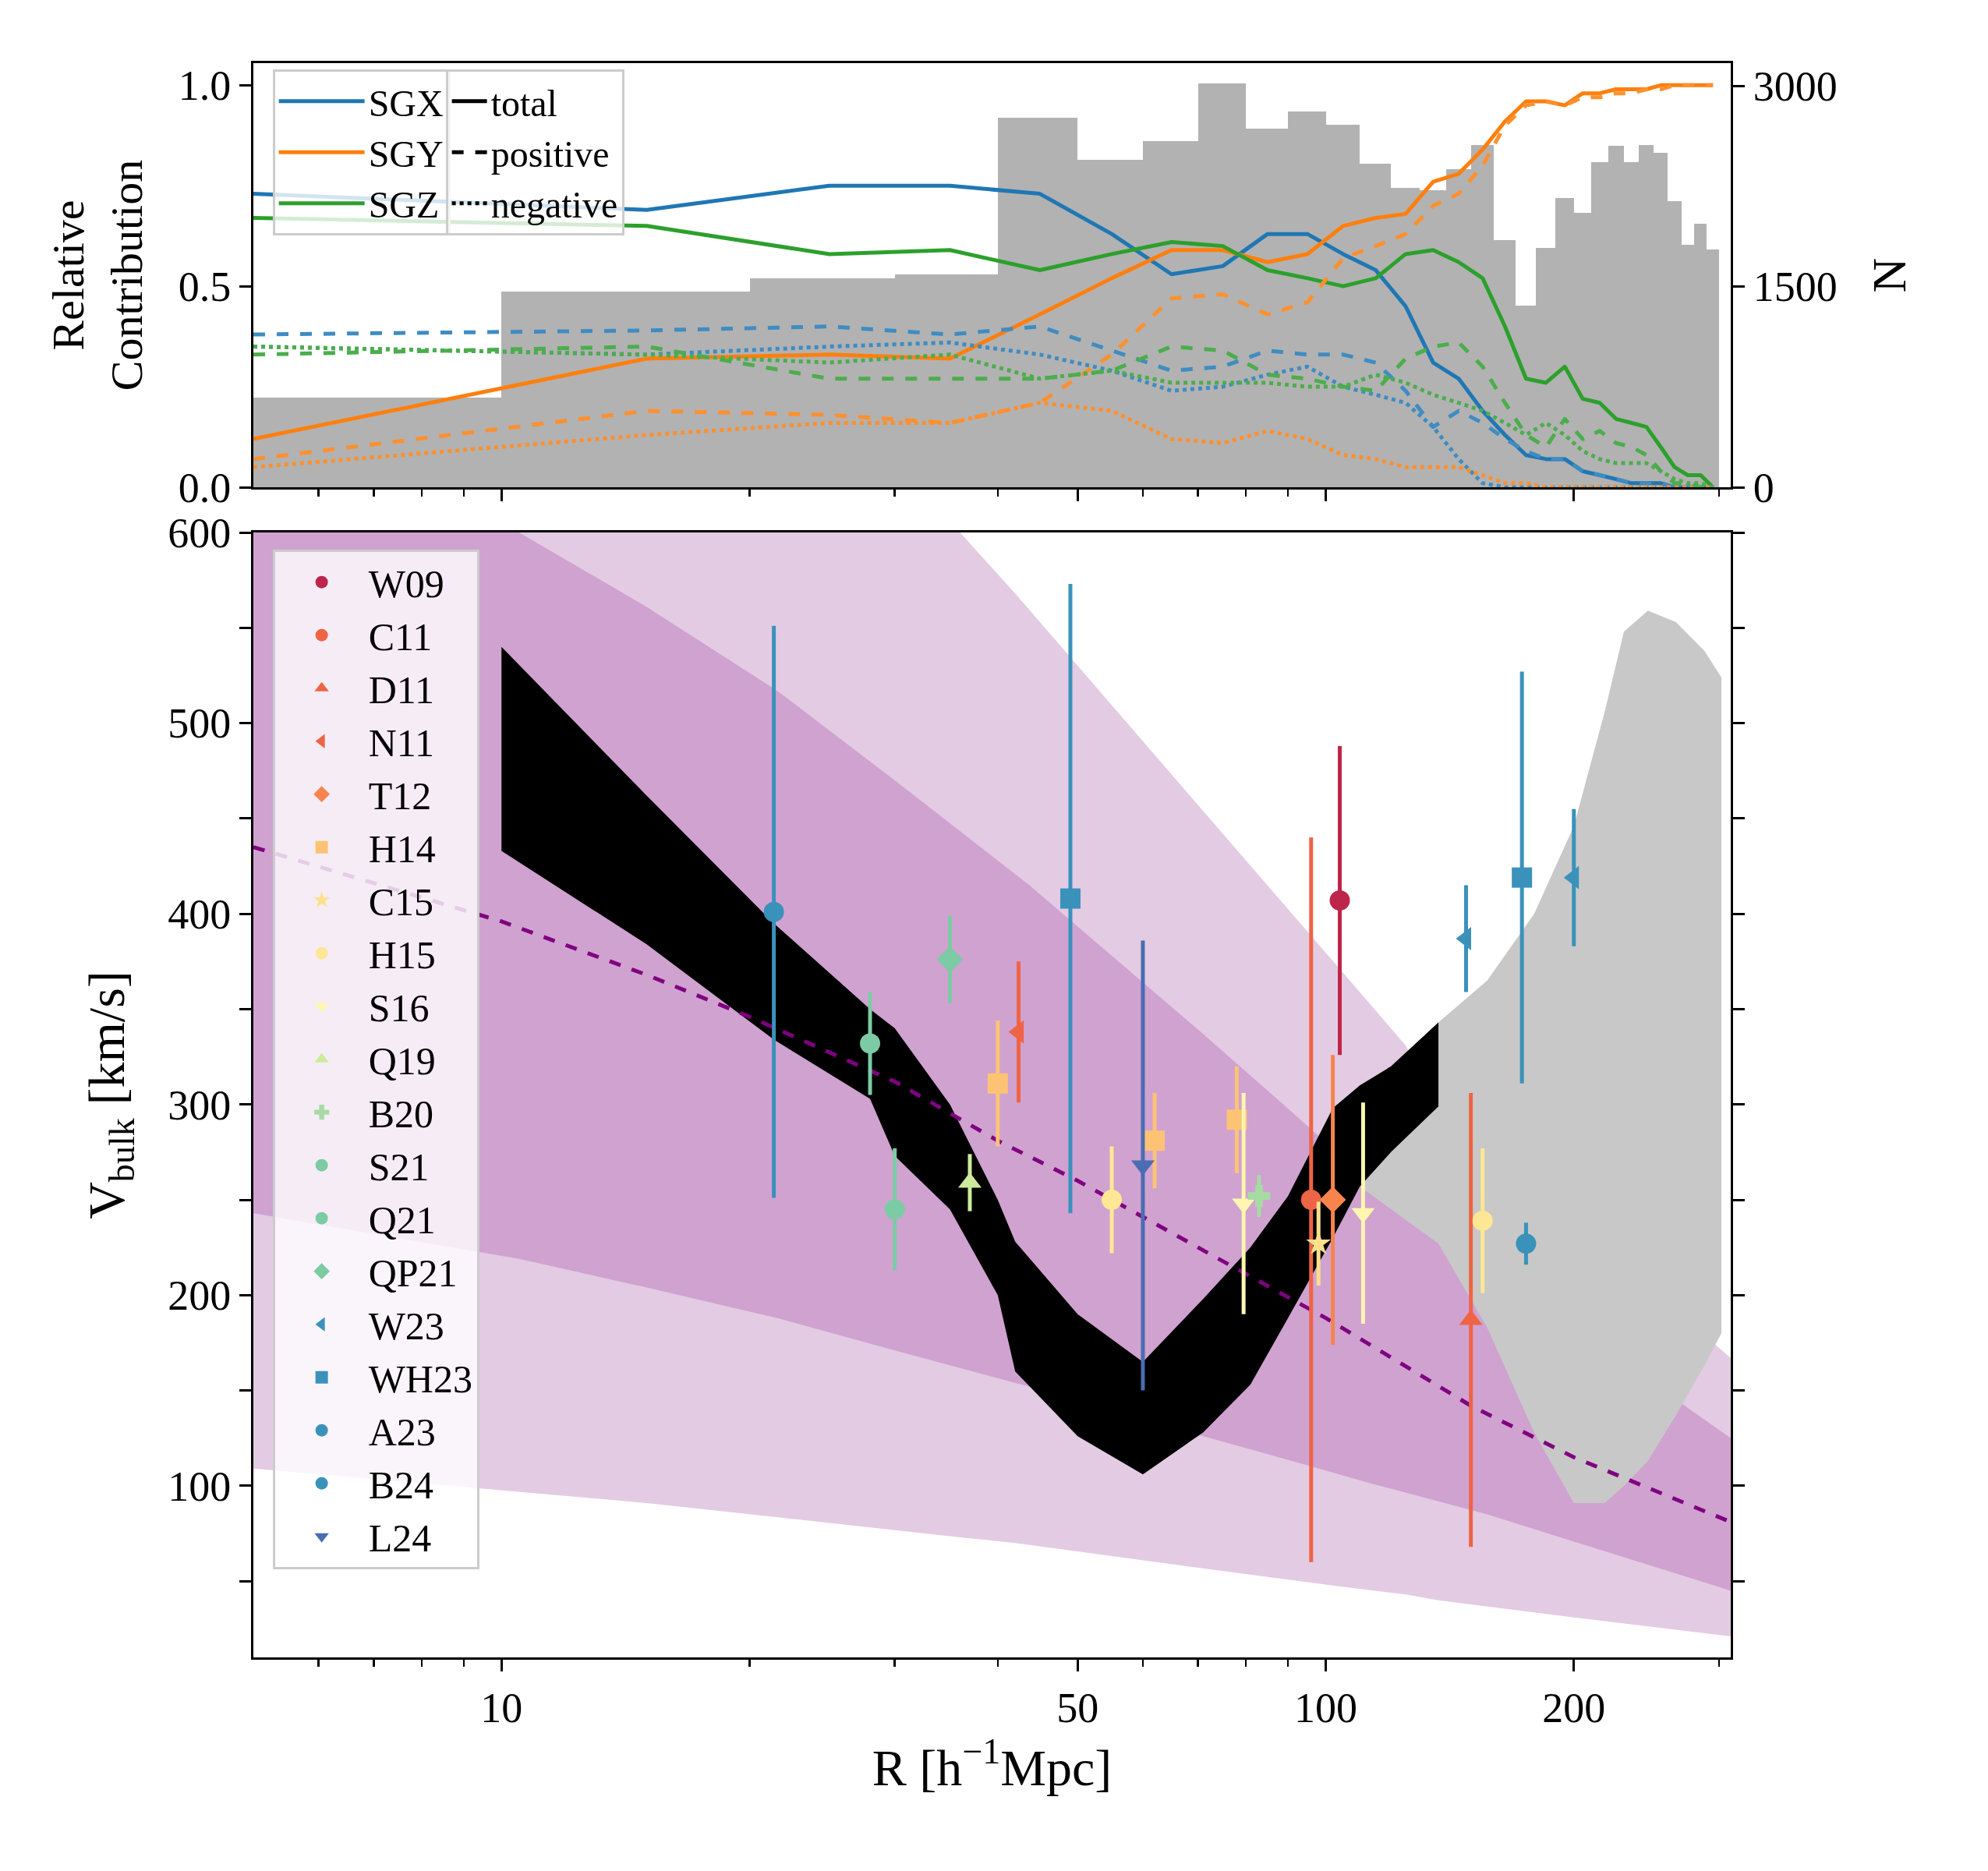 This screenshot has height=1871, width=1988. Describe the element at coordinates (402, 1220) in the screenshot. I see `legend-label: Q21` at that location.